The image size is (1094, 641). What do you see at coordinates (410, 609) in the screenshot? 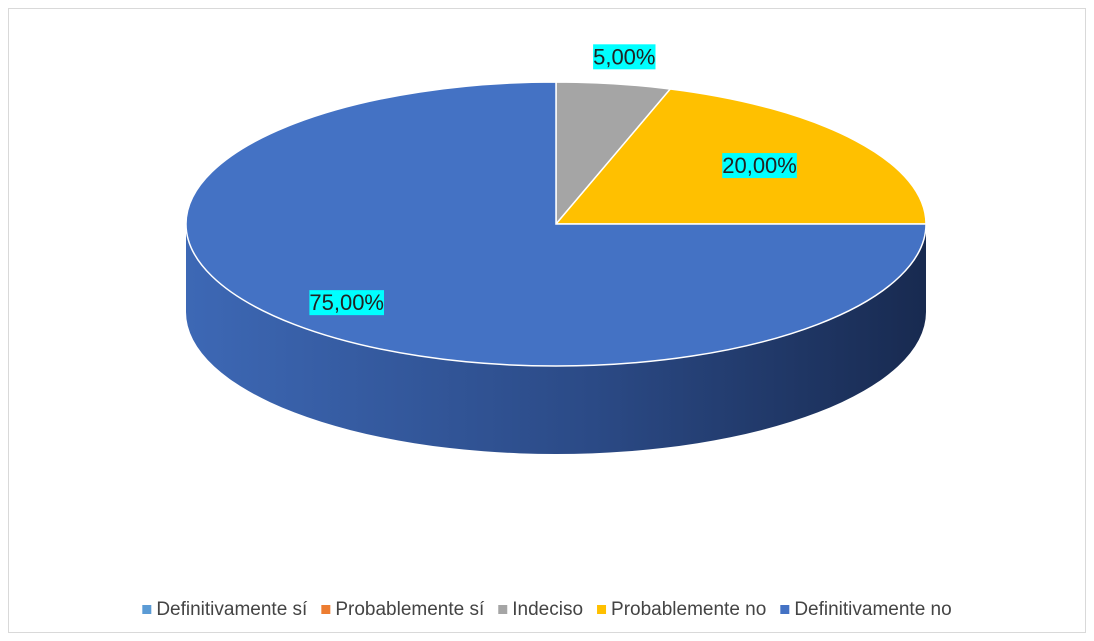
I see `legend-label: Probablemente sí` at bounding box center [410, 609].